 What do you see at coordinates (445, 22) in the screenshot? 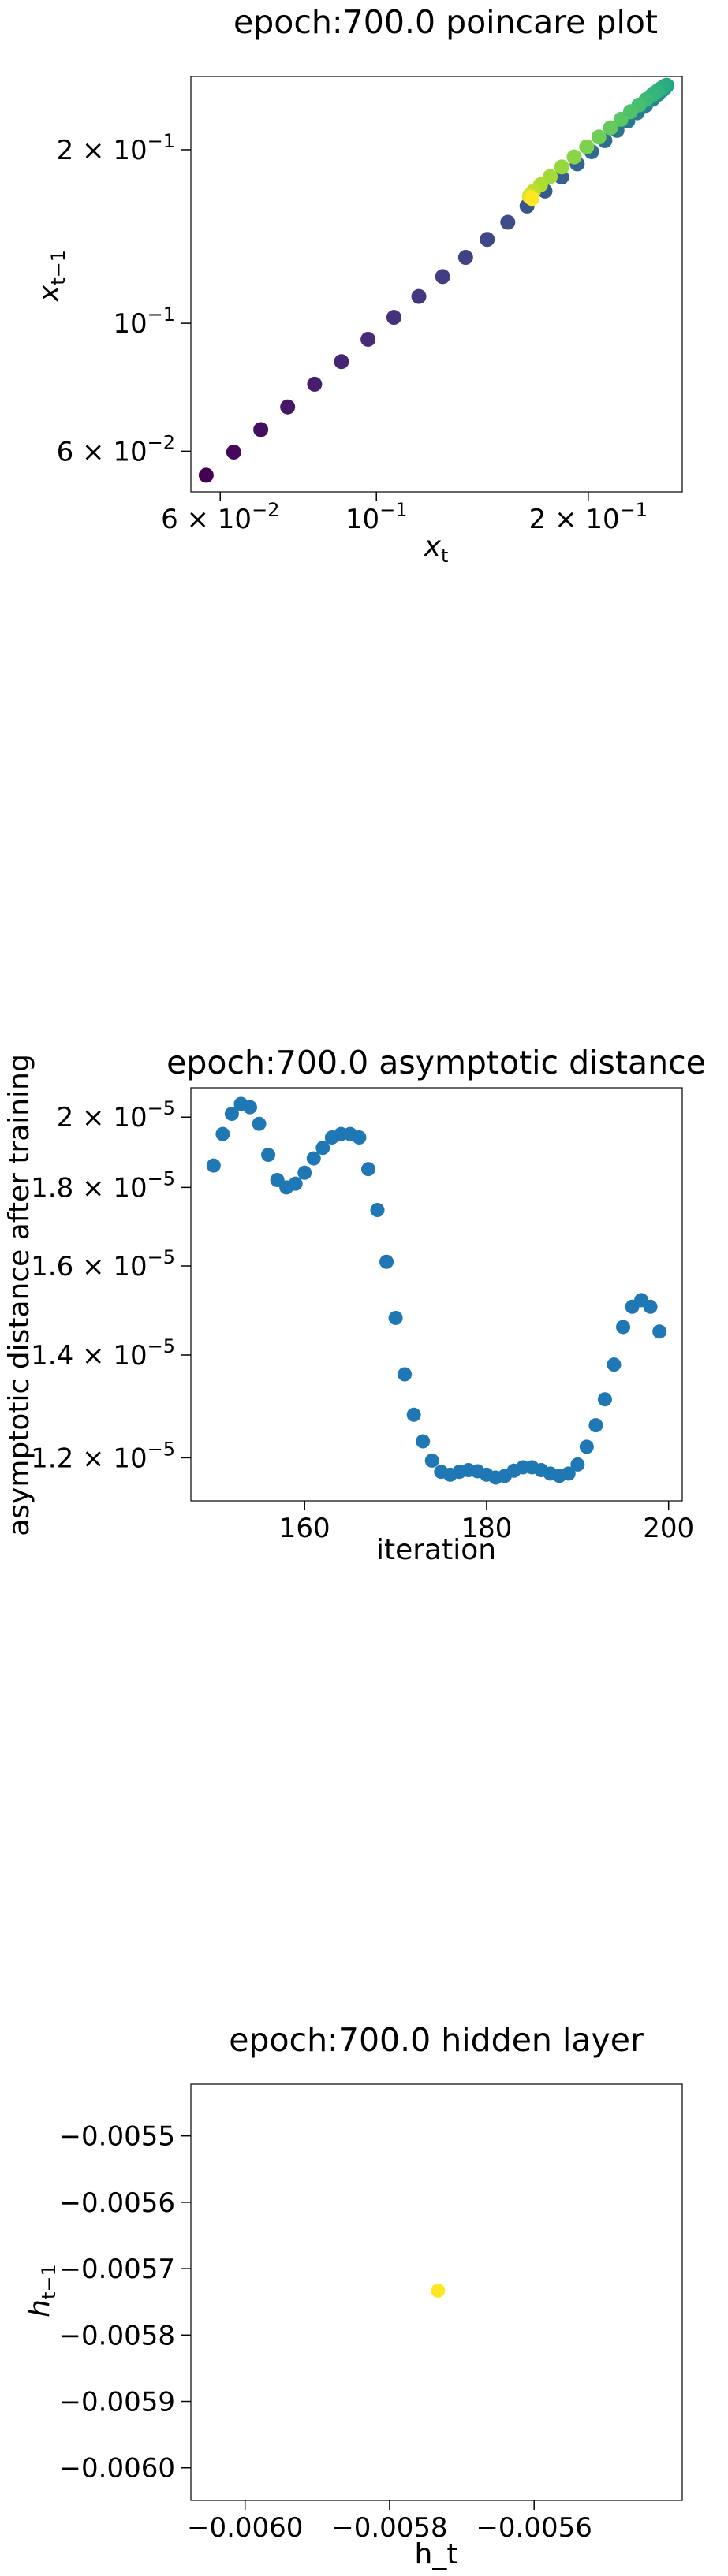
I see `chart-title: epoch:700.0 poincare plot` at bounding box center [445, 22].